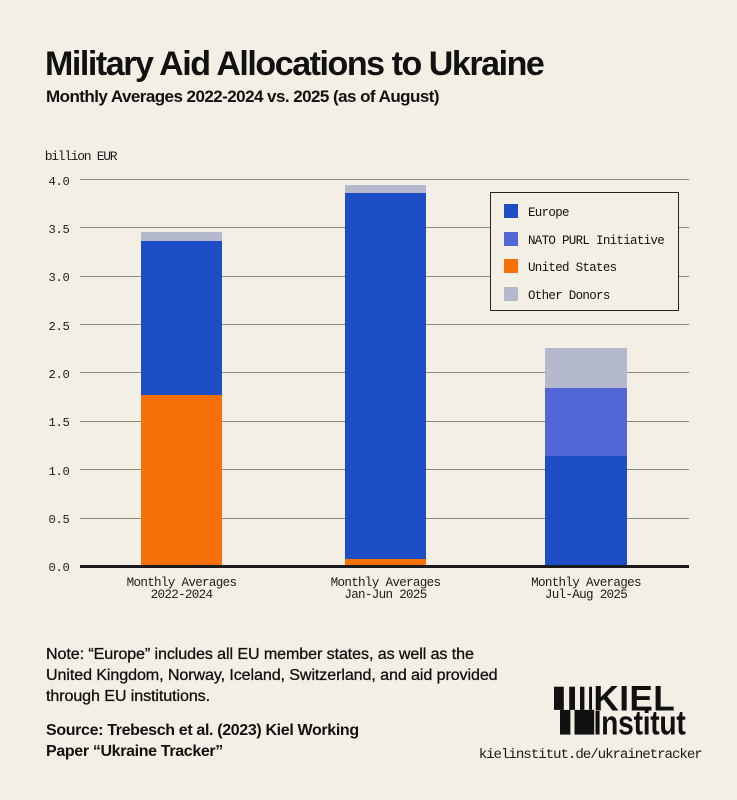 The height and width of the screenshot is (800, 737). I want to click on svg-text: Institut, so click(640, 720).